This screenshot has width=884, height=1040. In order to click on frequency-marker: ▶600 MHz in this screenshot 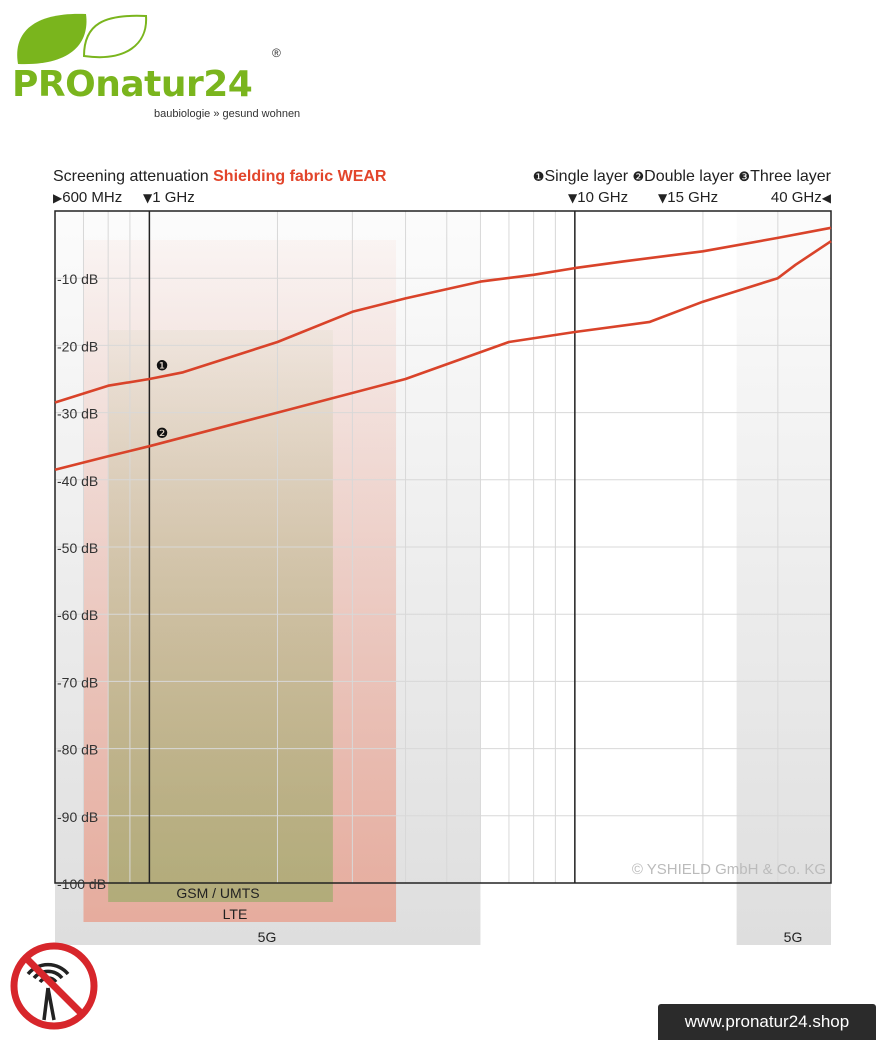, I will do `click(87, 197)`.